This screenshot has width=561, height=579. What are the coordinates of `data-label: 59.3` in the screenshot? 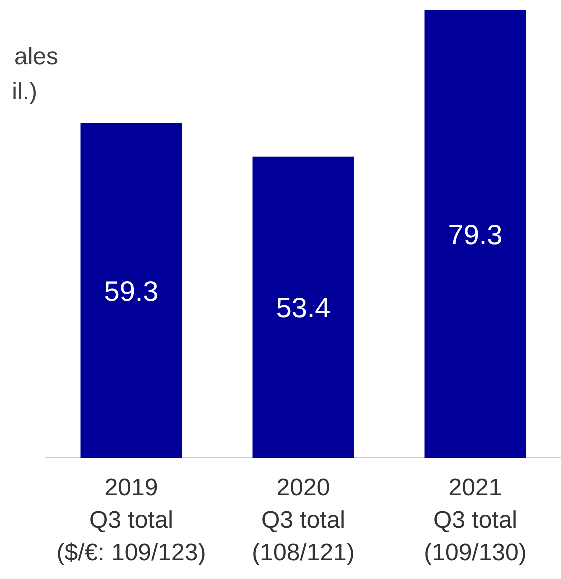 It's located at (131, 291).